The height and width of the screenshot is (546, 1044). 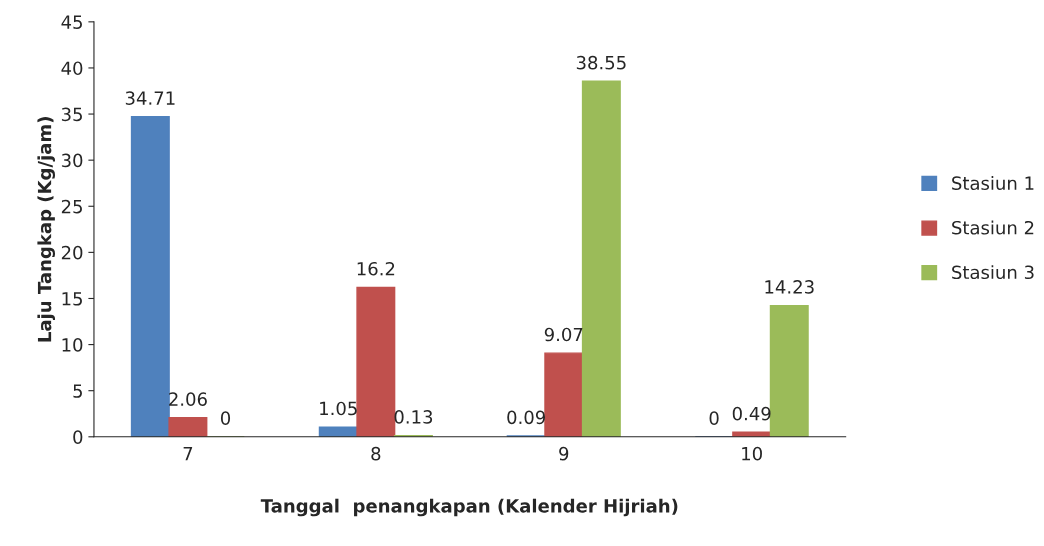 I want to click on x-tick-label: 9, so click(x=564, y=453).